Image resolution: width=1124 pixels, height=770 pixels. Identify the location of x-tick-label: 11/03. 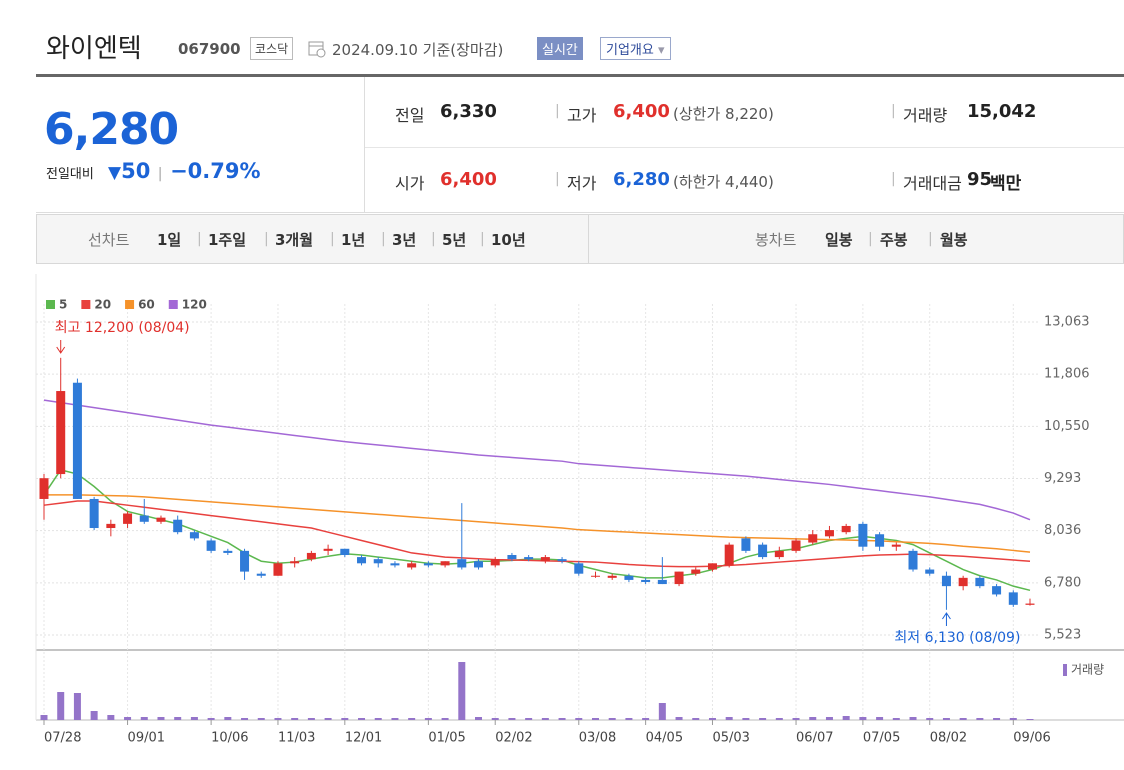
(296, 738).